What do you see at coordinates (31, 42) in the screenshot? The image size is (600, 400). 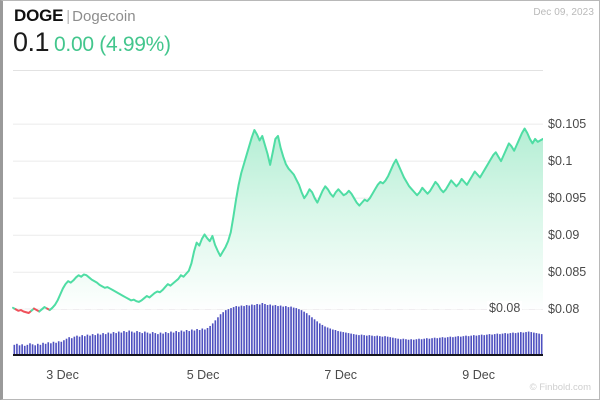 I see `current-price: 0.1` at bounding box center [31, 42].